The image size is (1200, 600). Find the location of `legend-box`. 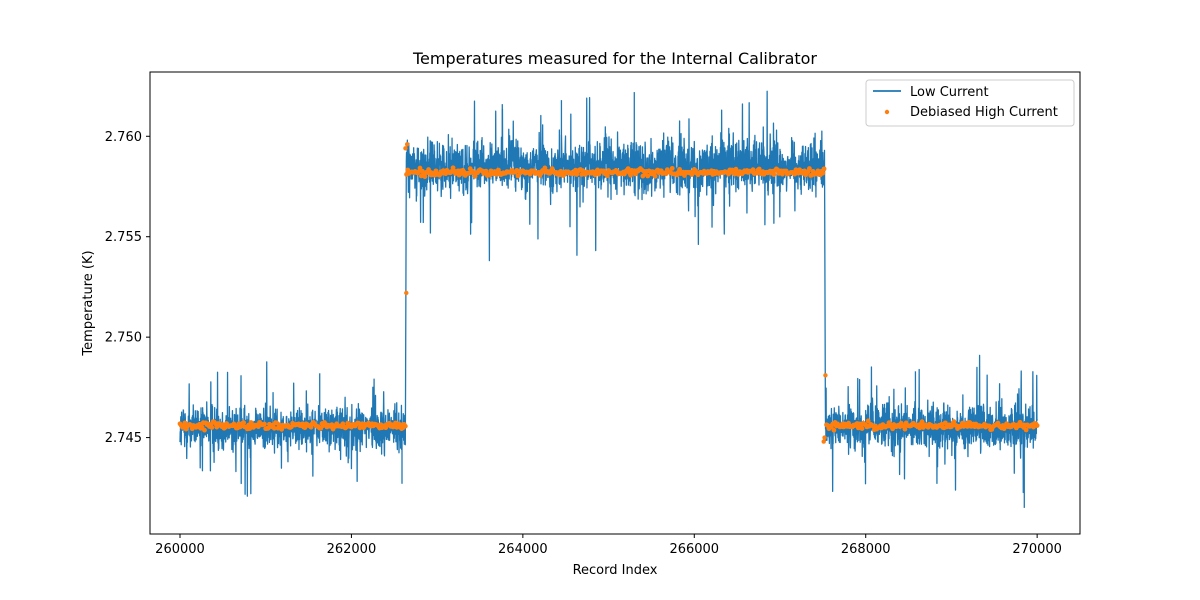

legend-box is located at coordinates (970, 103).